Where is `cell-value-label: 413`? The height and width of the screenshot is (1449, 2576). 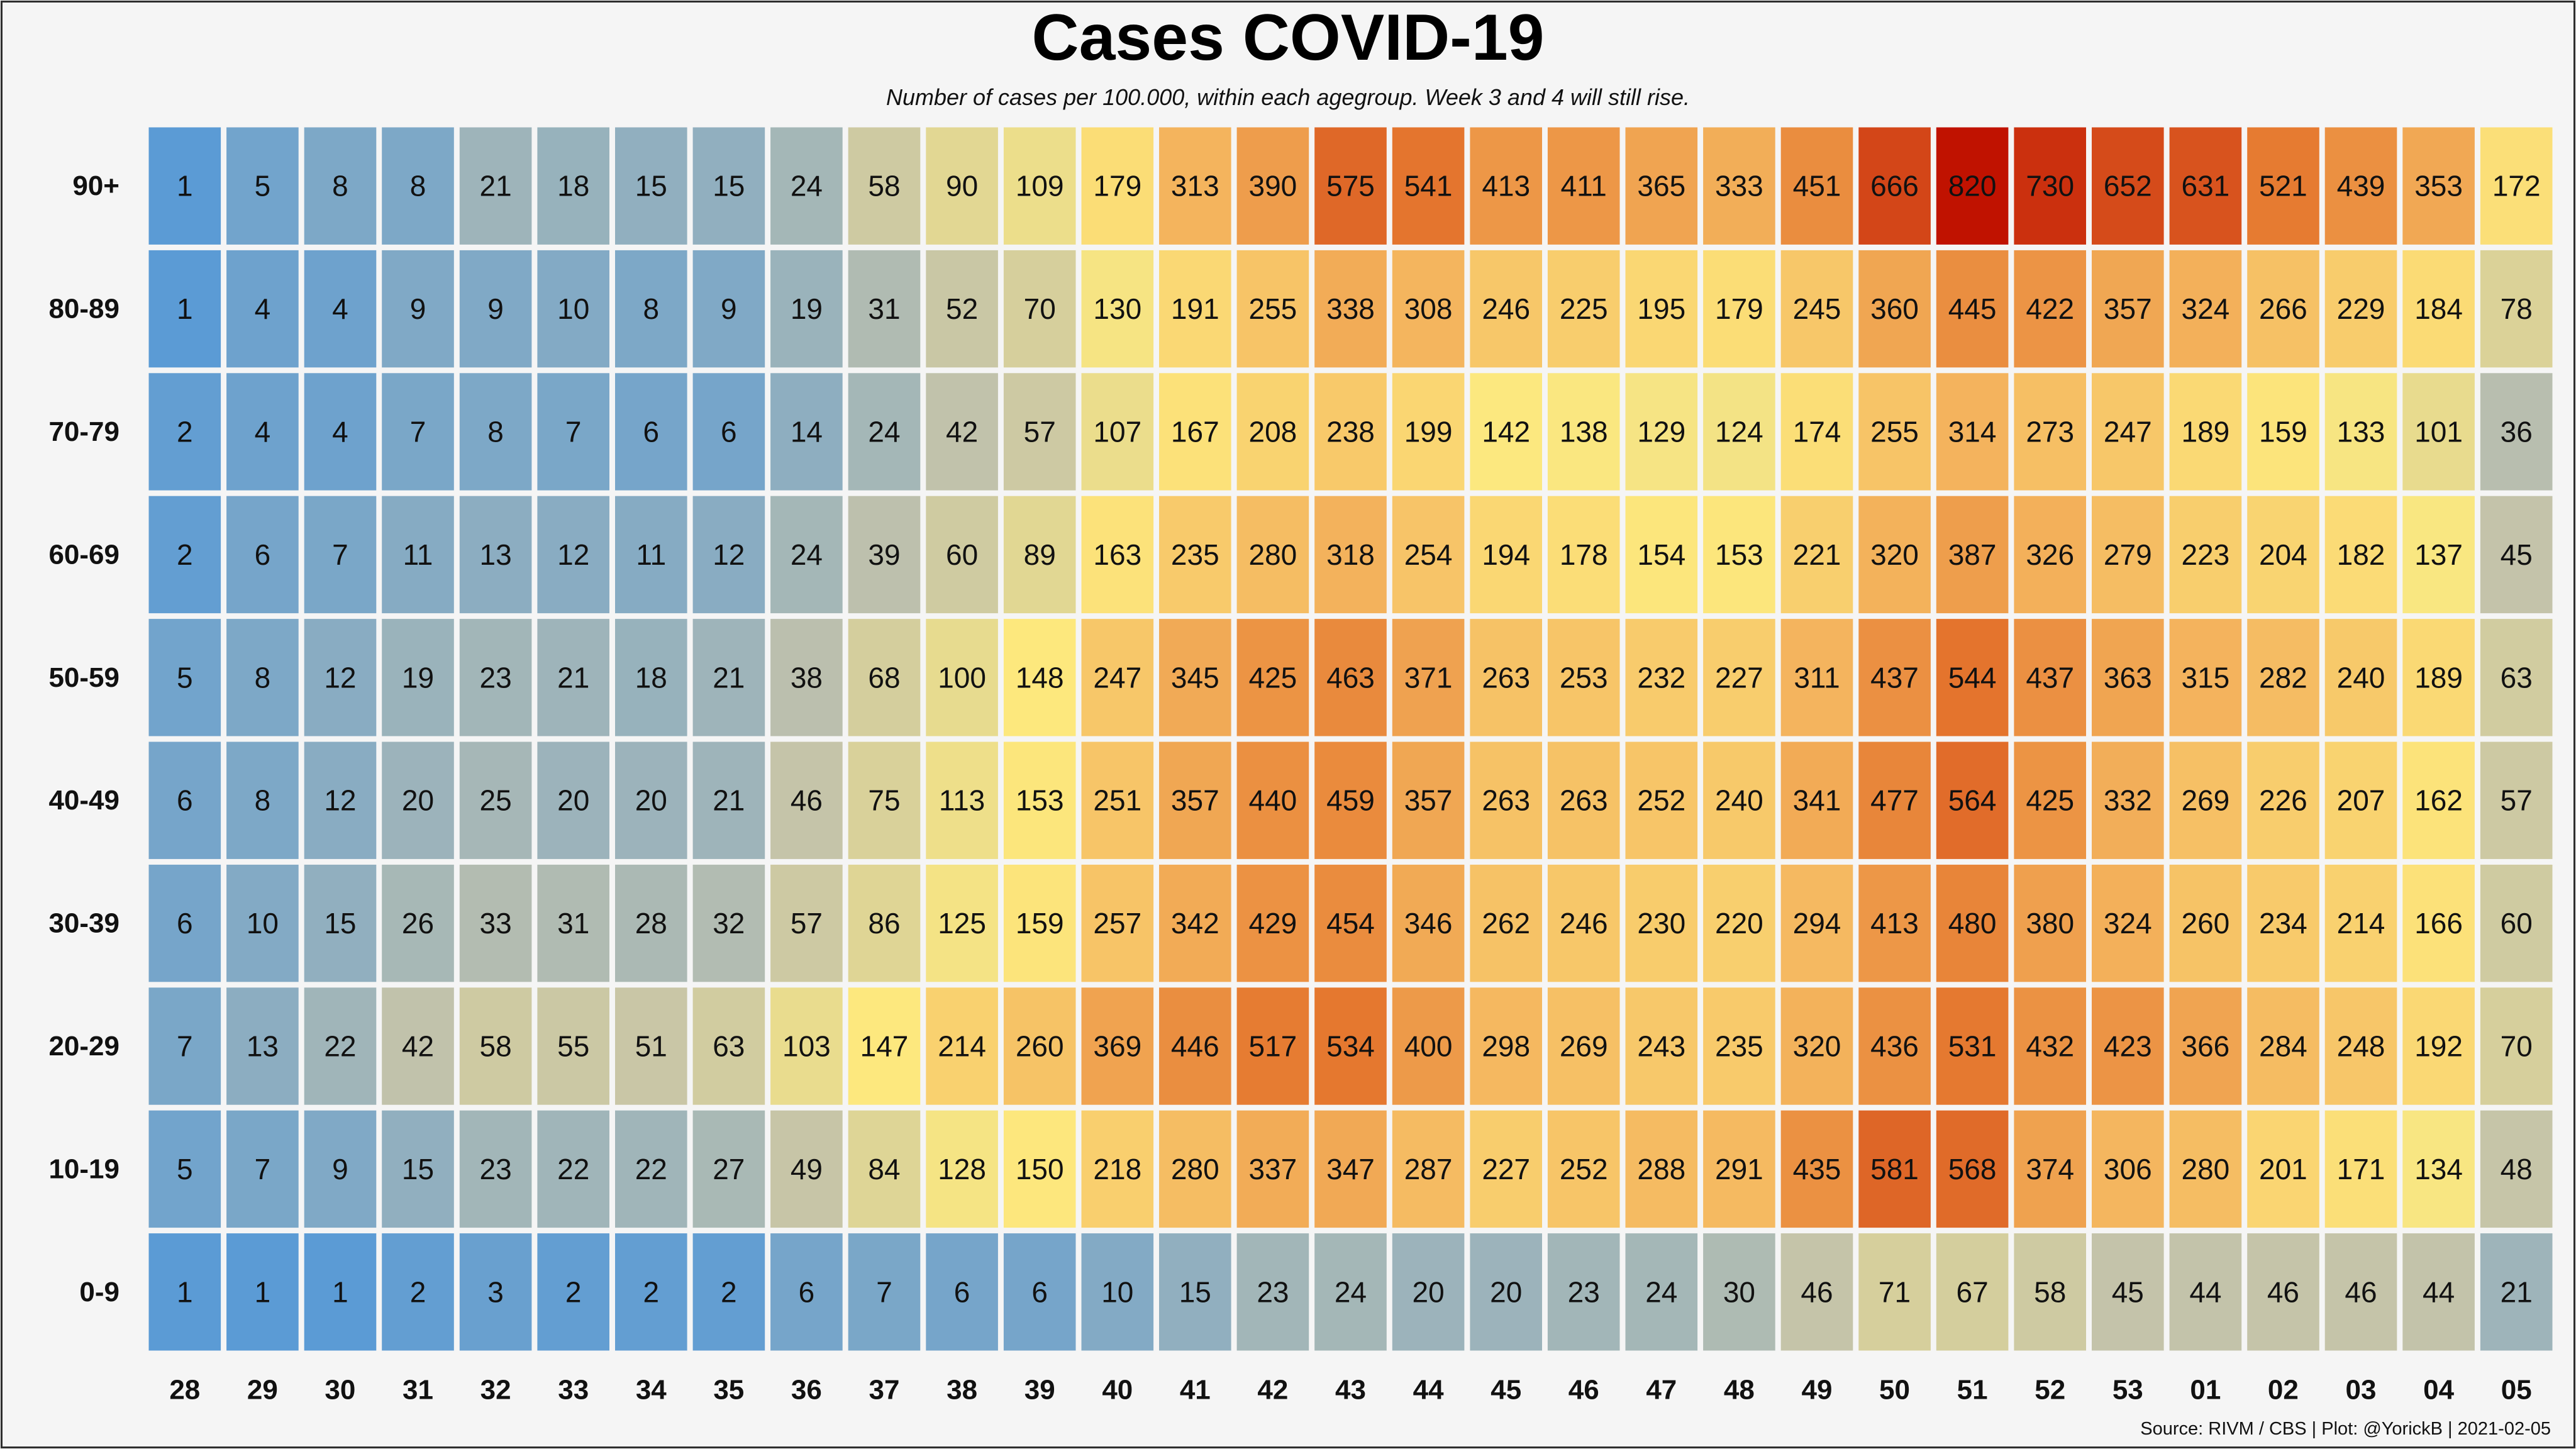
cell-value-label: 413 is located at coordinates (1894, 923).